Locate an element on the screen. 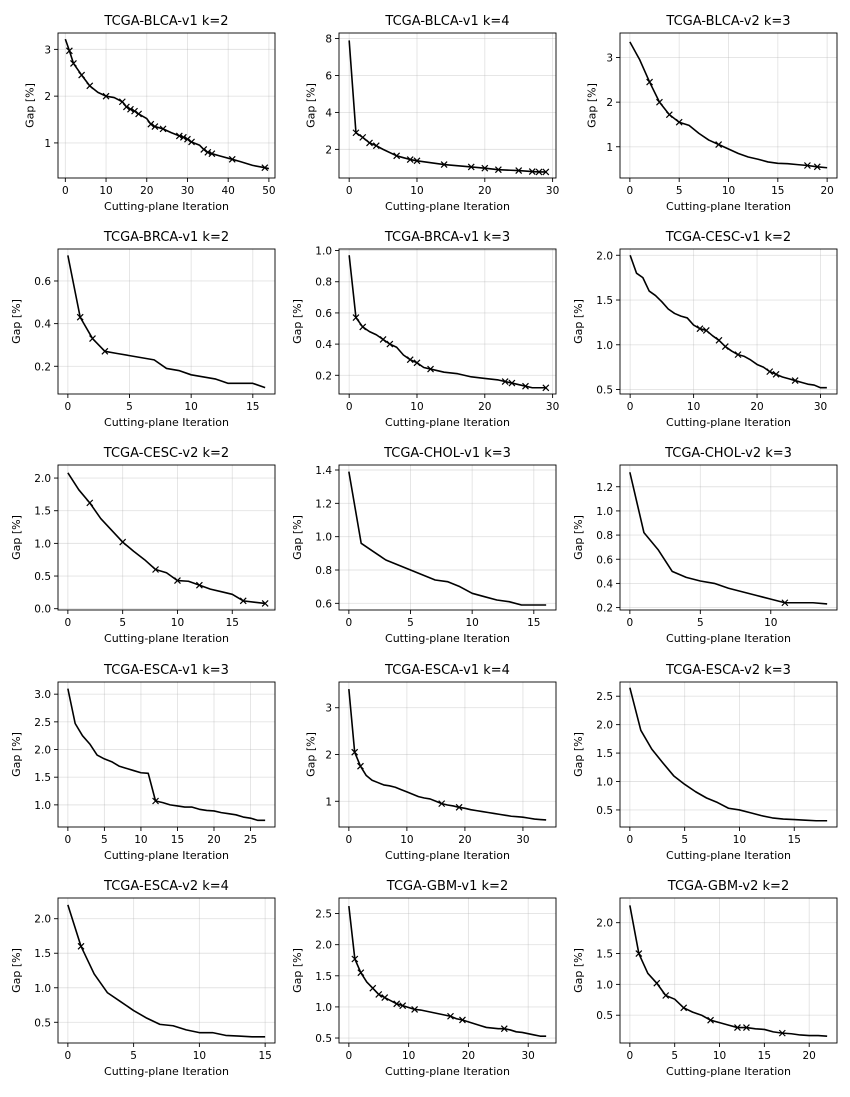  y-tick-label: 4 is located at coordinates (328, 113).